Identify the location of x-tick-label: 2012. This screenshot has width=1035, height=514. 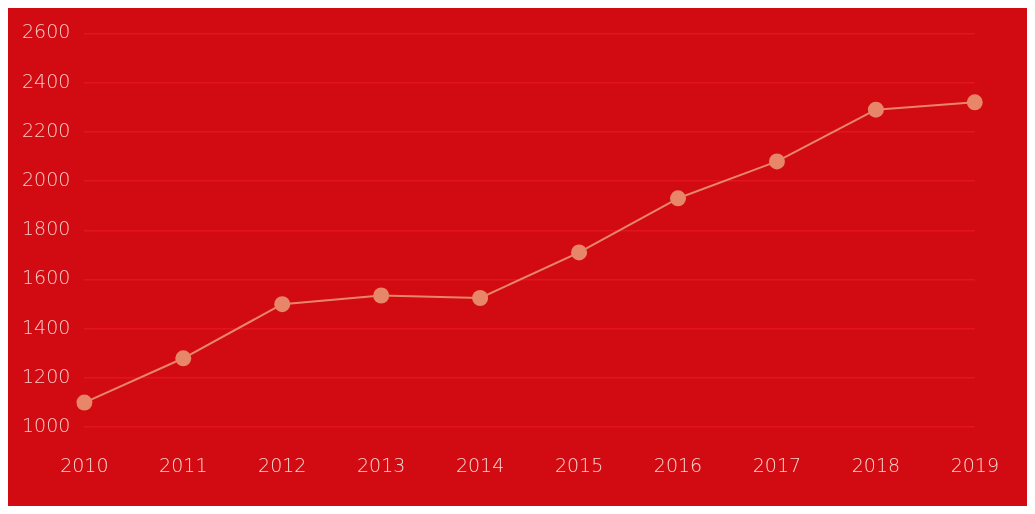
(282, 464).